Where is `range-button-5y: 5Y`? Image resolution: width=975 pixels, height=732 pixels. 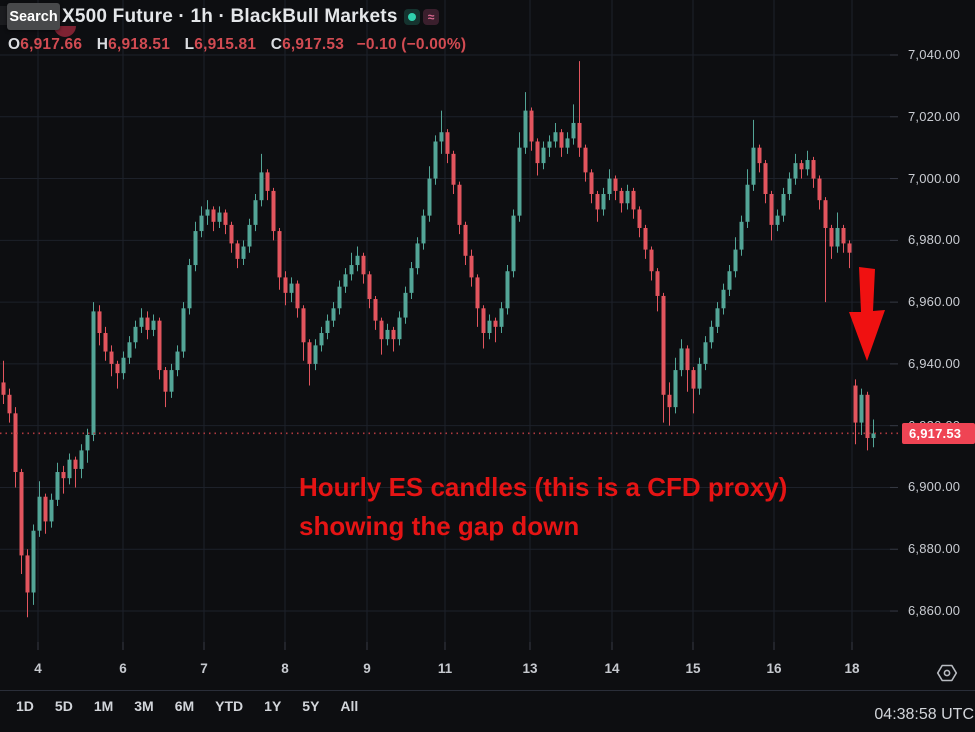
range-button-5y: 5Y is located at coordinates (311, 706).